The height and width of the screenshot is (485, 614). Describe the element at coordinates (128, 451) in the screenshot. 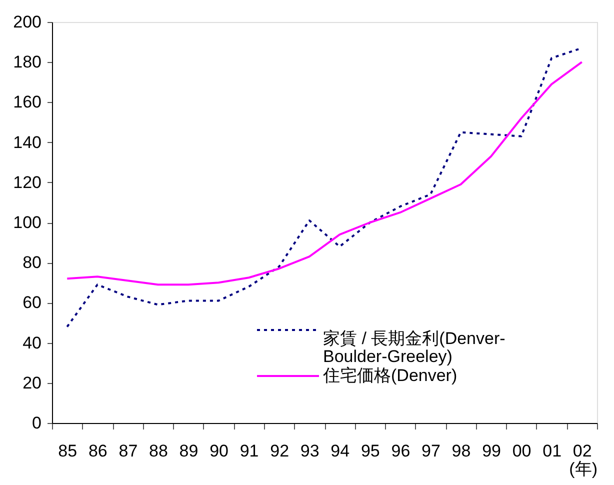

I see `x-tick-label: 87` at that location.